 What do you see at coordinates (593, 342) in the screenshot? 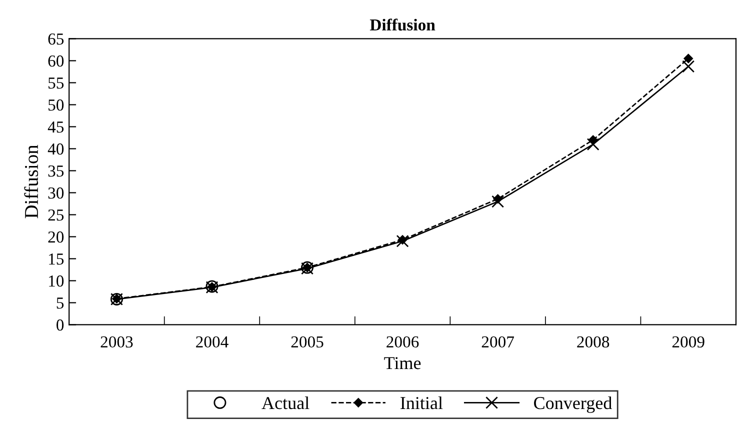
I see `x-tick-label: 2008` at bounding box center [593, 342].